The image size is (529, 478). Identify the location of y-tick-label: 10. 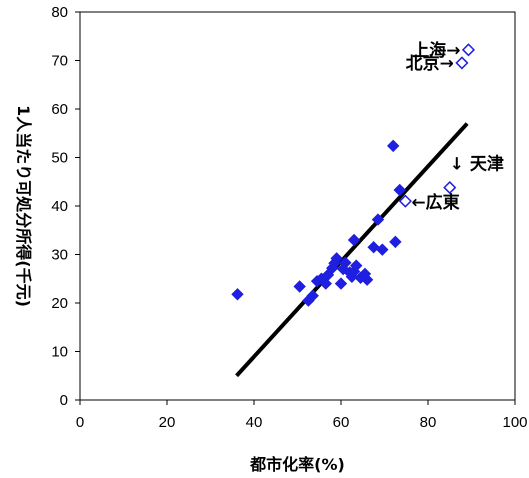
(59, 352).